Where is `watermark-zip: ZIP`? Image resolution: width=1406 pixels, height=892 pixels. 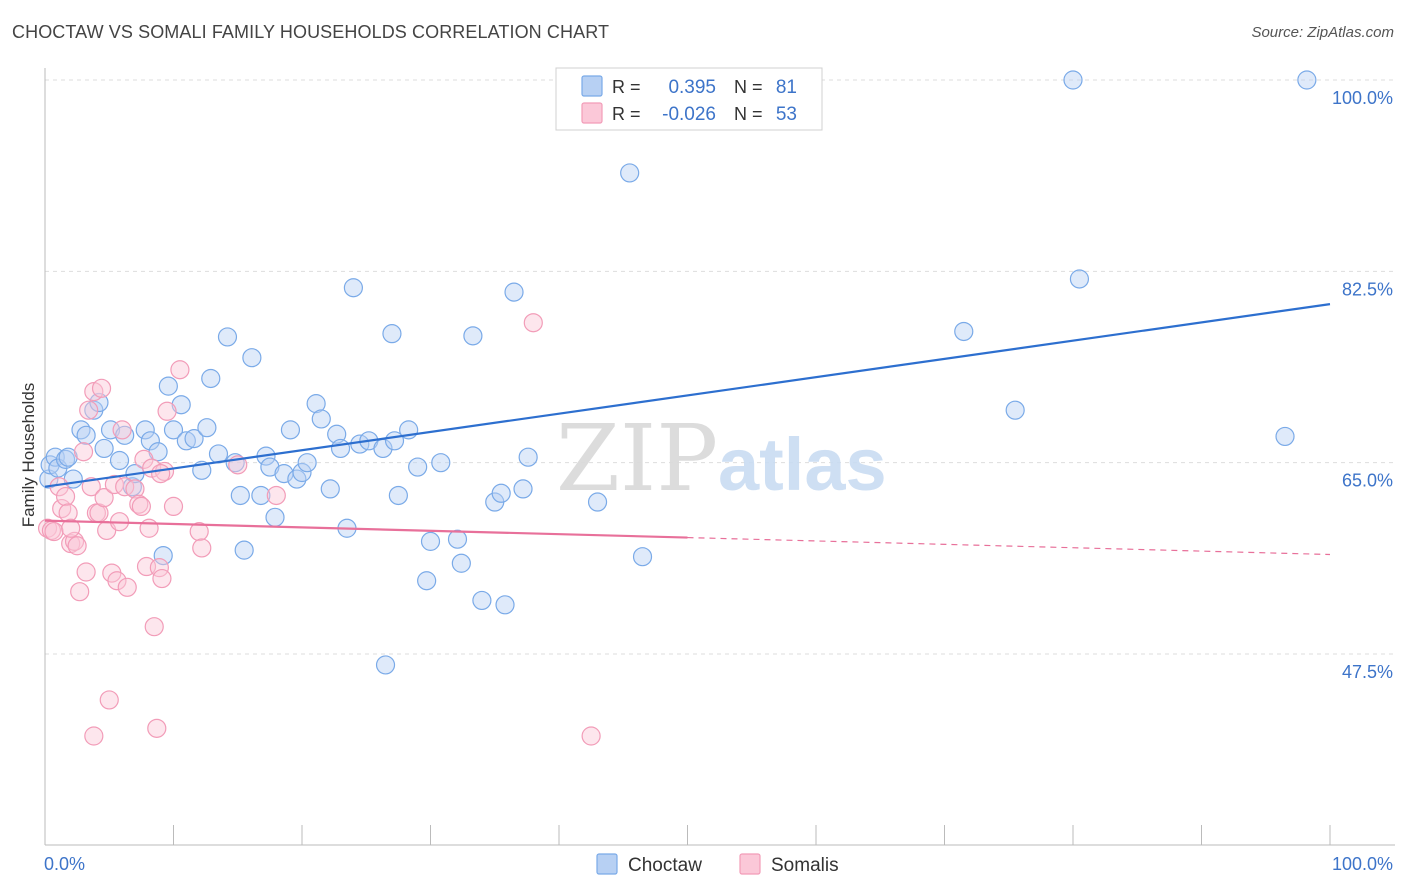
watermark-zip: ZIP is located at coordinates (637, 458).